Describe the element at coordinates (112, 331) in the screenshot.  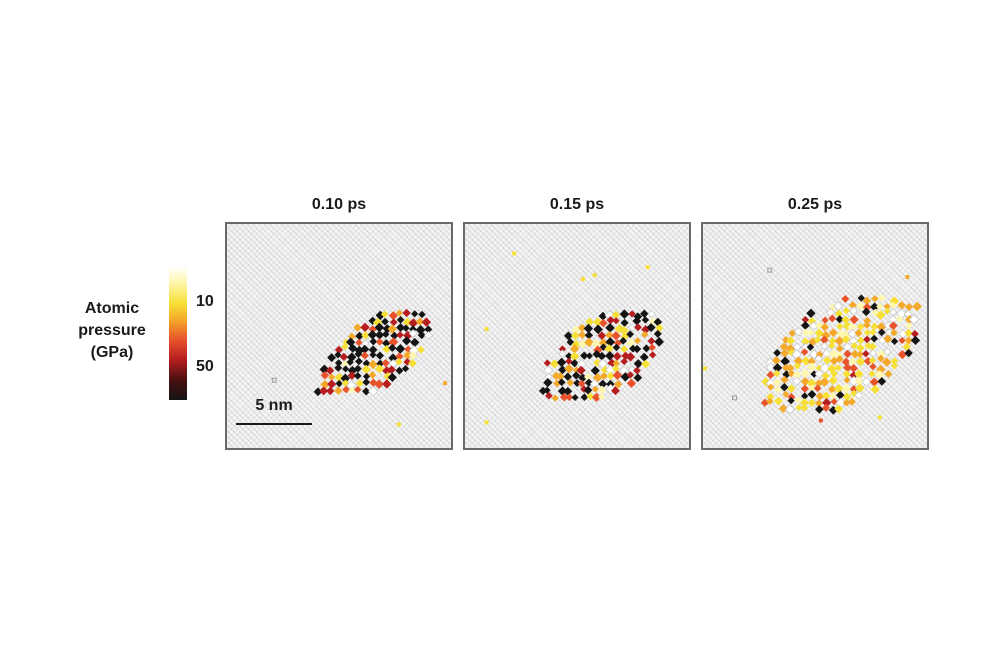
I see `colorbar-title: Atomic pressure (GPa)` at that location.